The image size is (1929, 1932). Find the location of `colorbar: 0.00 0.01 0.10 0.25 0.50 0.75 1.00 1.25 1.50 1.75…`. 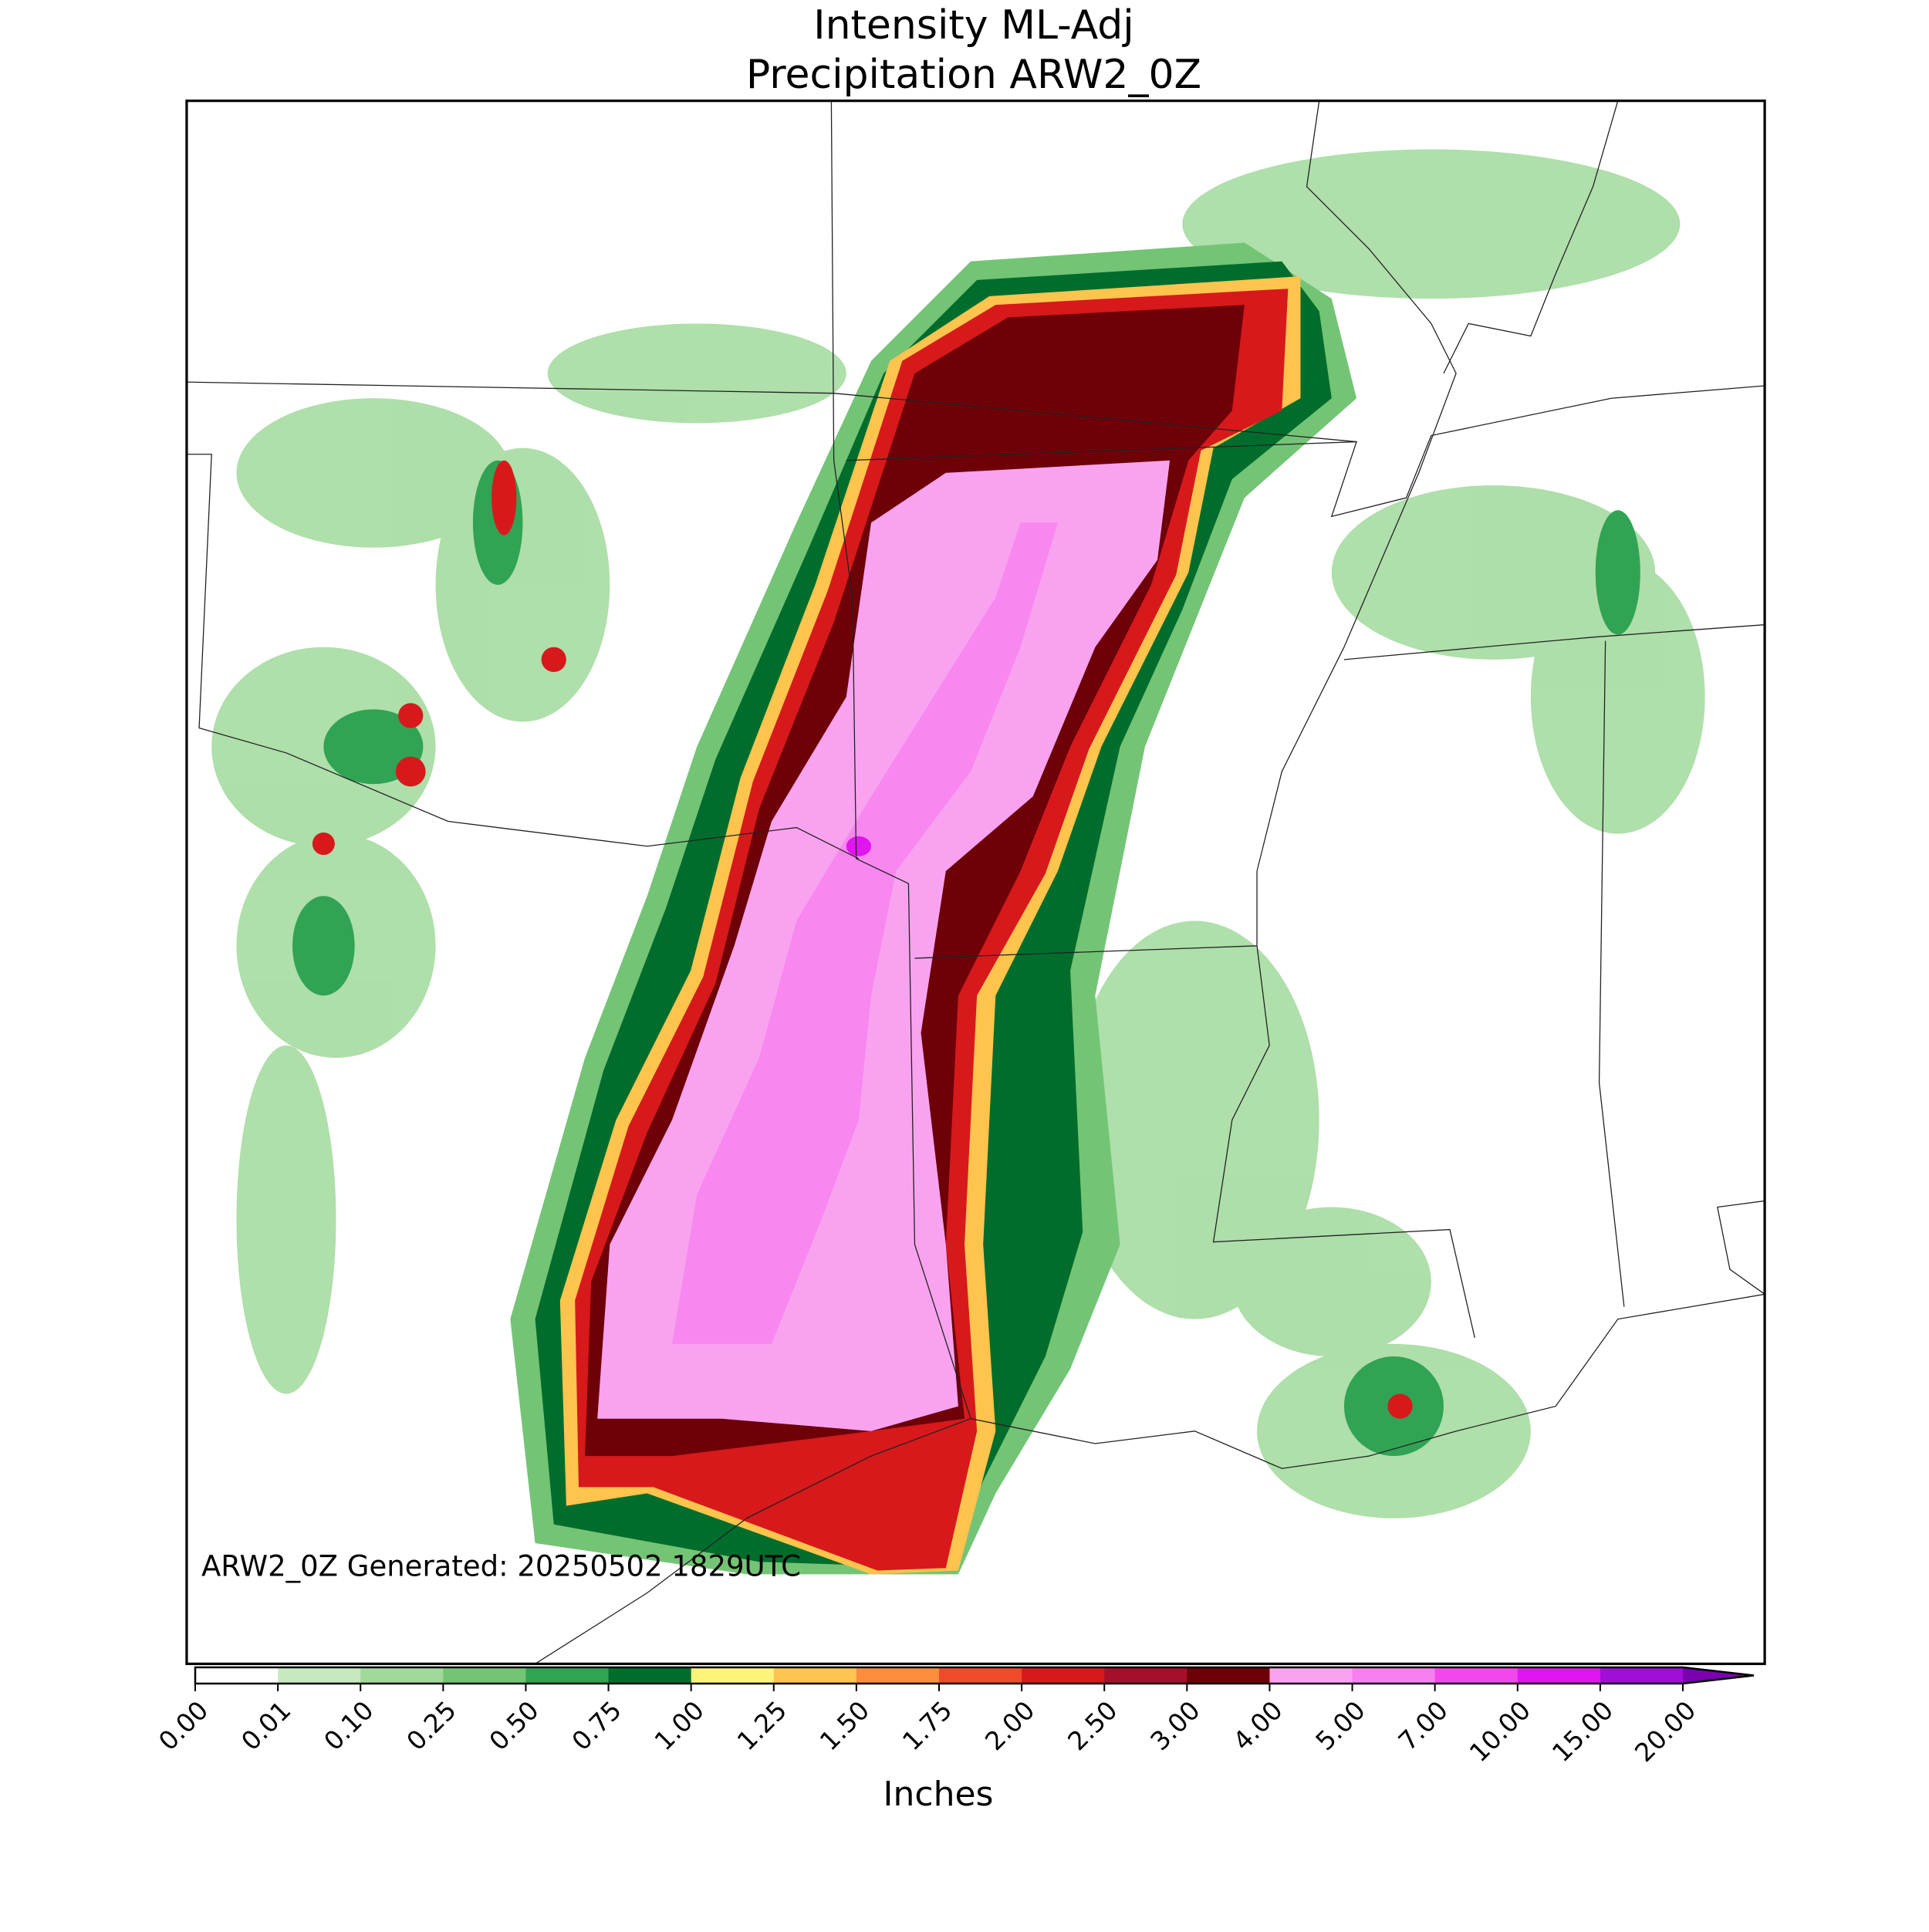

colorbar: 0.00 0.01 0.10 0.25 0.50 0.75 1.00 1.25 1.50 1.75… is located at coordinates (954, 1717).